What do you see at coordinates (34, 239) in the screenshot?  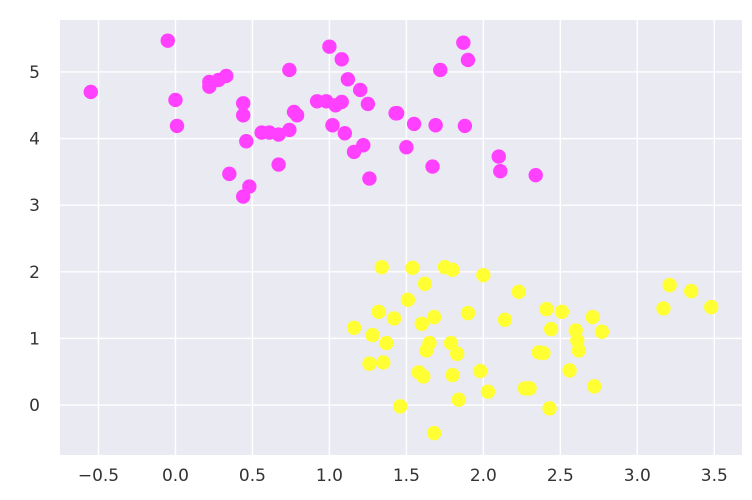 I see `y-axis-tick-labels: 0 1 2 3 4 5` at bounding box center [34, 239].